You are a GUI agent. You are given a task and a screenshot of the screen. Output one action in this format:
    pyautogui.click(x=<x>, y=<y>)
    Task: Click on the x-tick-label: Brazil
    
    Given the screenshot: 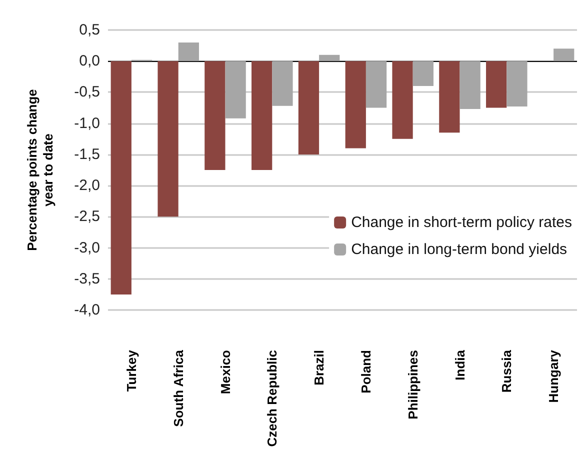 What is the action you would take?
    pyautogui.click(x=319, y=368)
    